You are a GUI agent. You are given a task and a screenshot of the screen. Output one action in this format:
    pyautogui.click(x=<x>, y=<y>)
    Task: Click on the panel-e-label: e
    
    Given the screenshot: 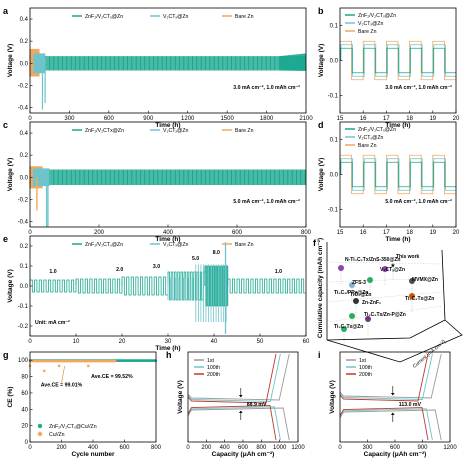 What is the action you would take?
    pyautogui.click(x=5, y=239)
    